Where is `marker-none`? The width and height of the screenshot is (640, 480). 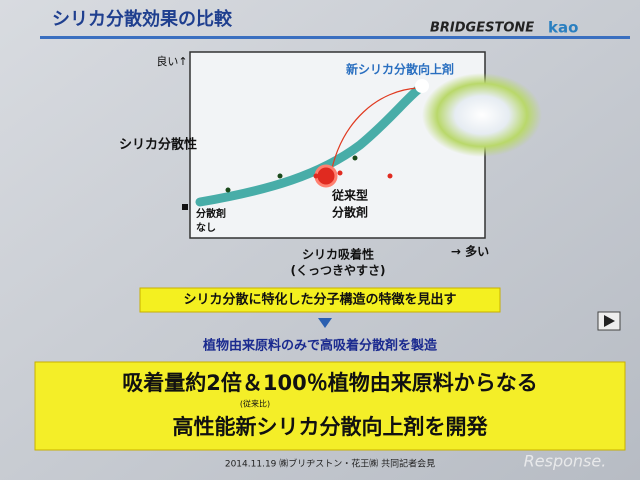
marker-none is located at coordinates (185, 207).